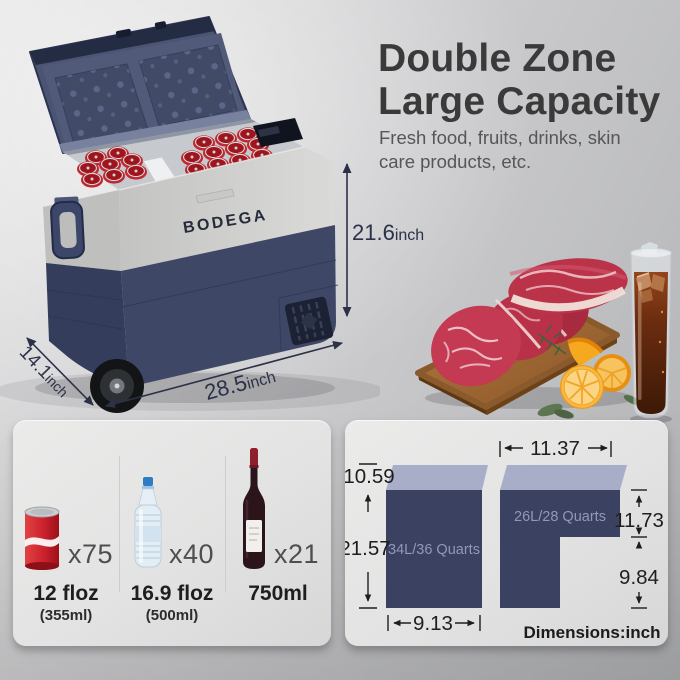  What do you see at coordinates (409, 235) in the screenshot?
I see `height-unit: inch` at bounding box center [409, 235].